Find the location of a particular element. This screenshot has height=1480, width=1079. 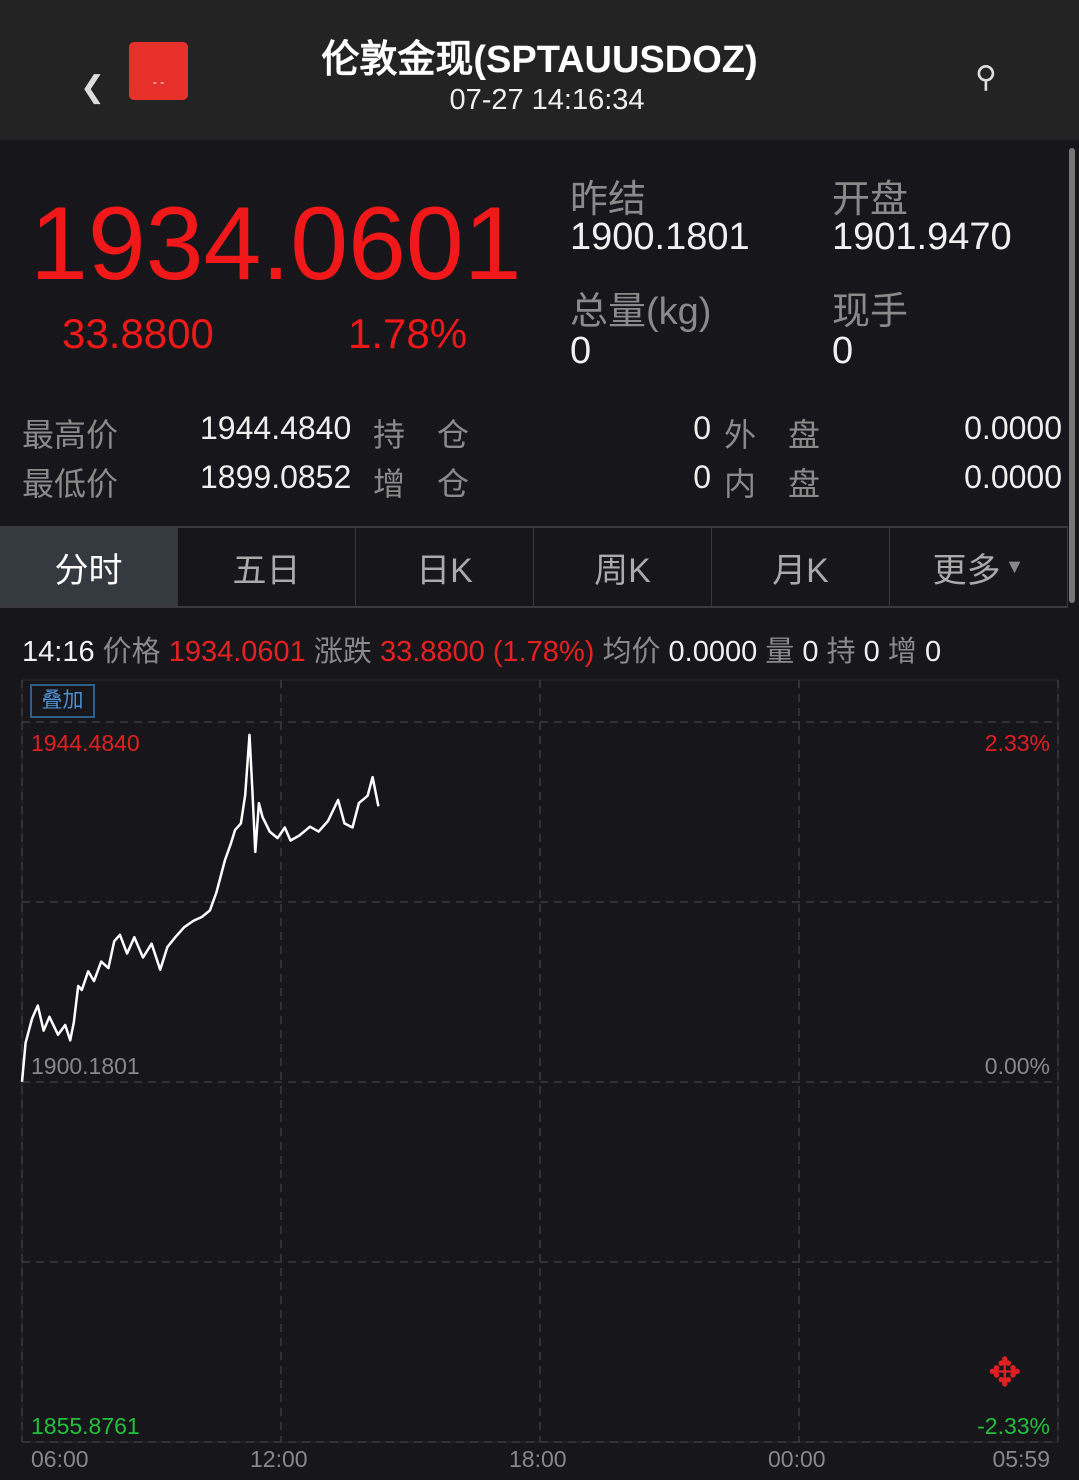

info-time: 14:16 is located at coordinates (58, 652).